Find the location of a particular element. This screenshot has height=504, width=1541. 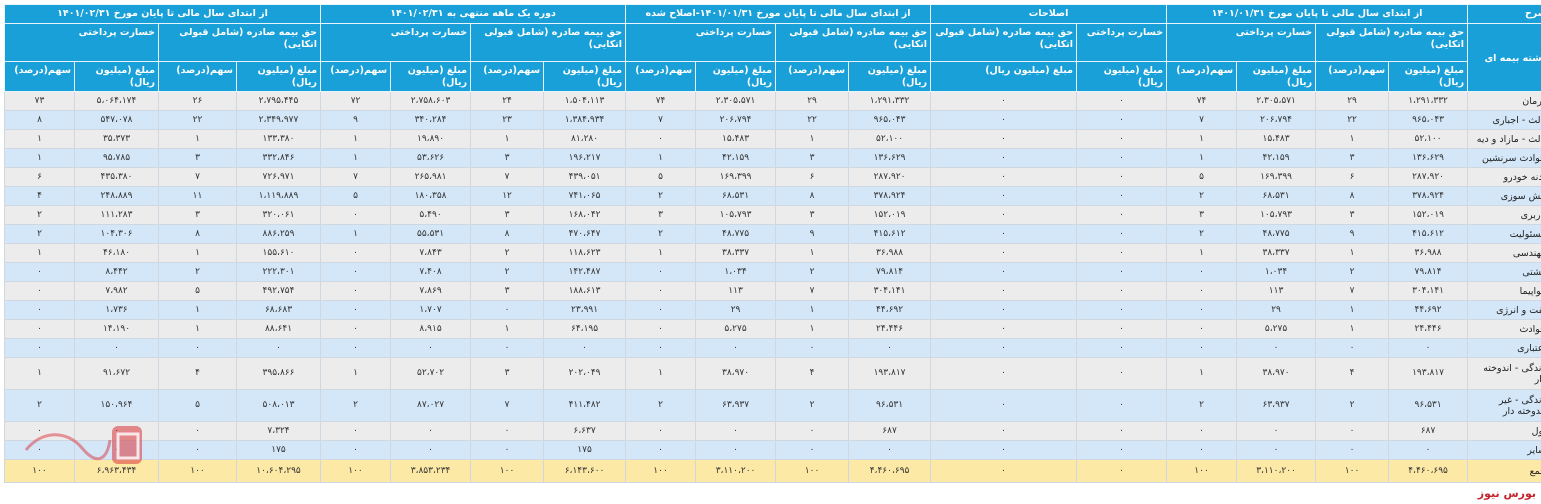

cell-value: ۳۰۴،۱۴۱ is located at coordinates (890, 291).